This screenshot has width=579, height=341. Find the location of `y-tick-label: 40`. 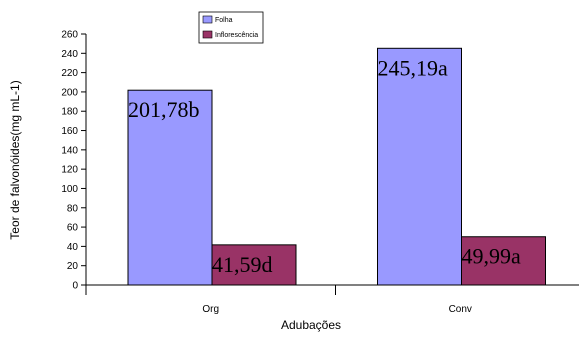

y-tick-label: 40 is located at coordinates (73, 247).